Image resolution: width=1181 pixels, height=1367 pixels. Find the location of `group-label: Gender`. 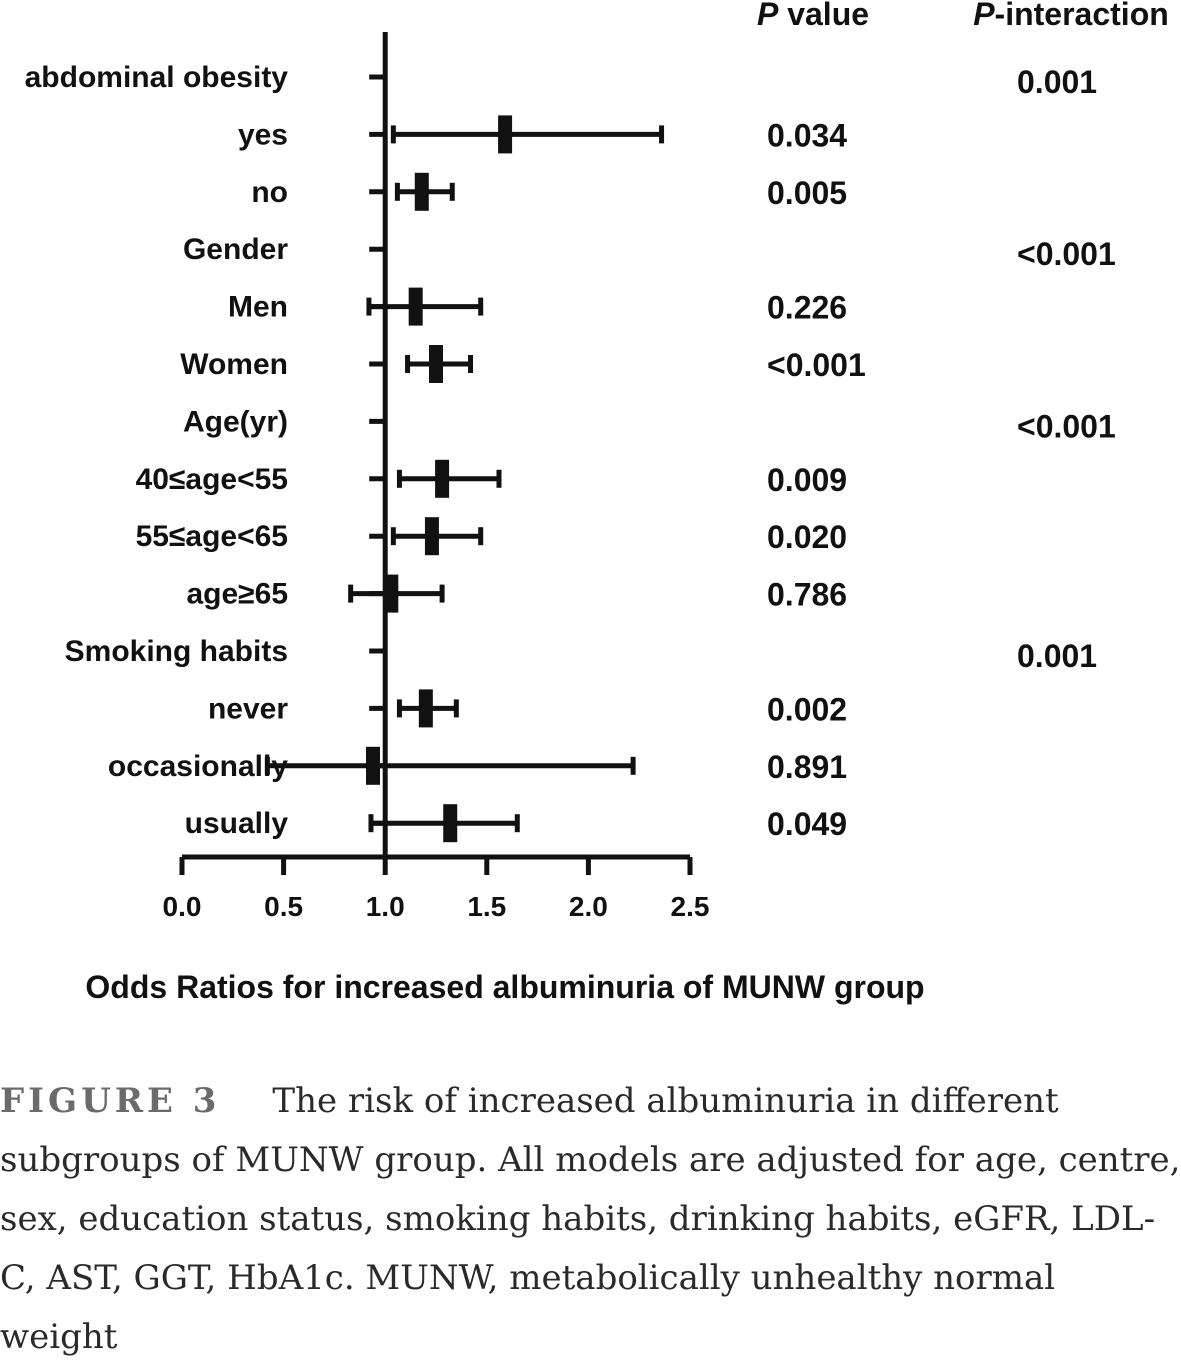

group-label: Gender is located at coordinates (235, 249).